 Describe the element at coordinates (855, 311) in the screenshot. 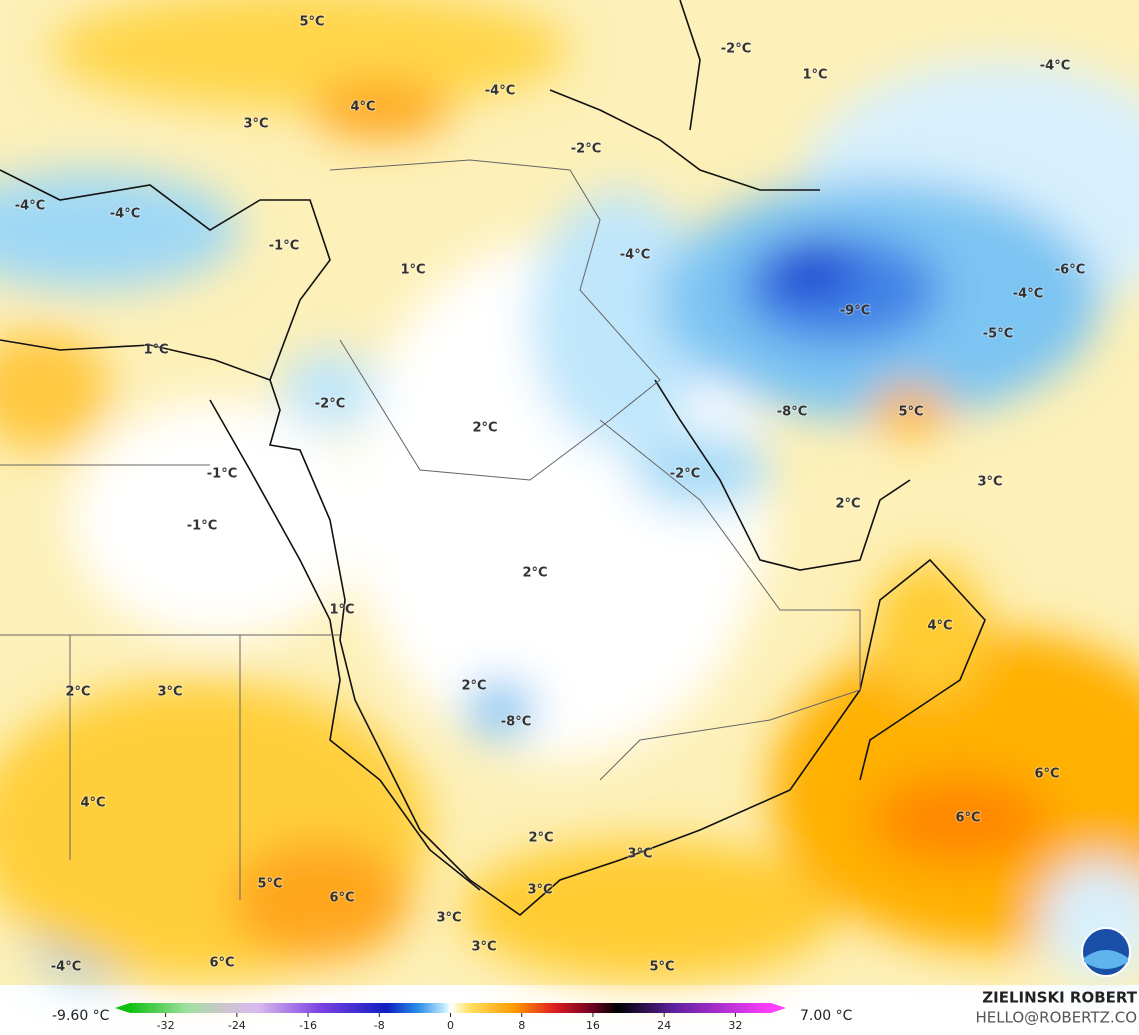

I see `temperature-label: -9°C` at that location.